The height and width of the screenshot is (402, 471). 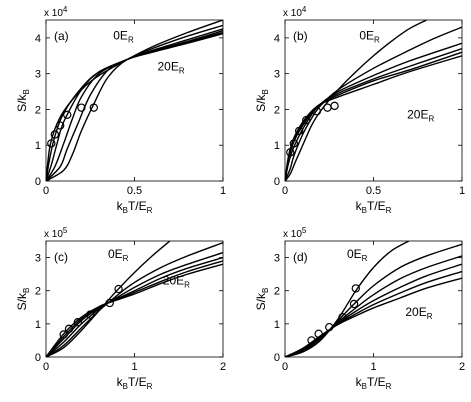 What do you see at coordinates (61, 257) in the screenshot?
I see `panel-label: (c)` at bounding box center [61, 257].